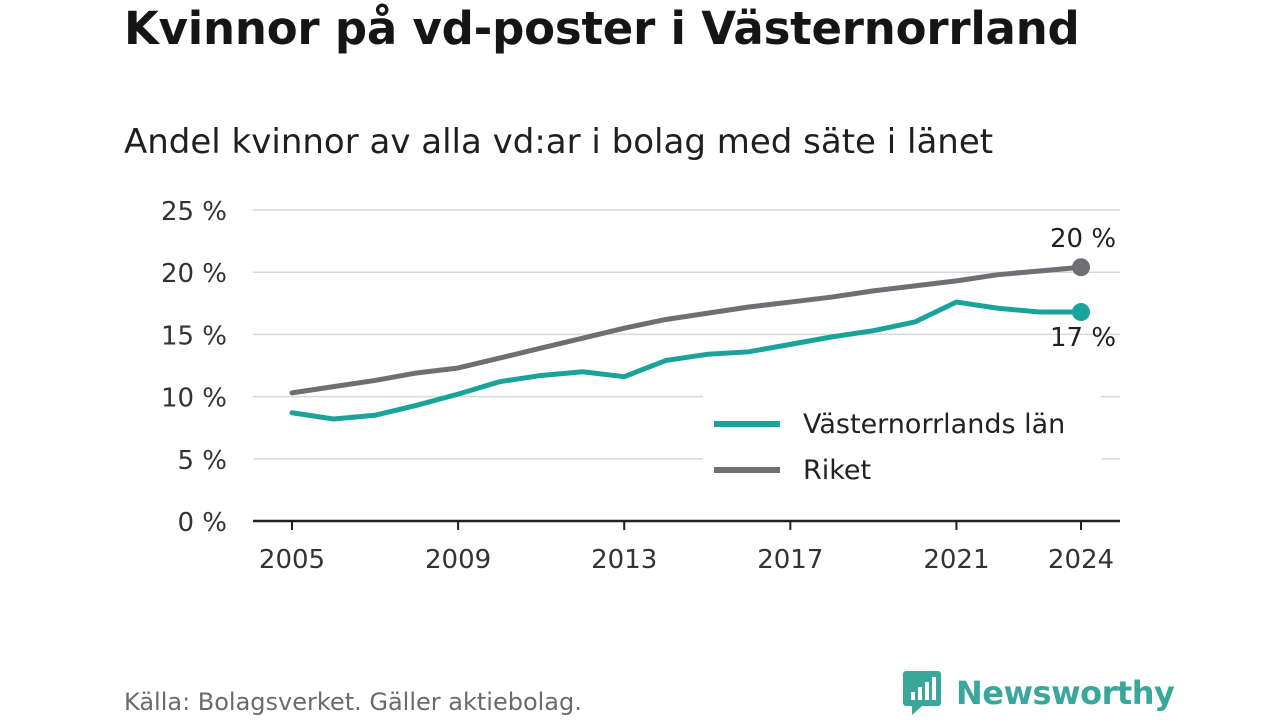 This screenshot has width=1280, height=720. I want to click on end-point-vasternorrland, so click(1081, 312).